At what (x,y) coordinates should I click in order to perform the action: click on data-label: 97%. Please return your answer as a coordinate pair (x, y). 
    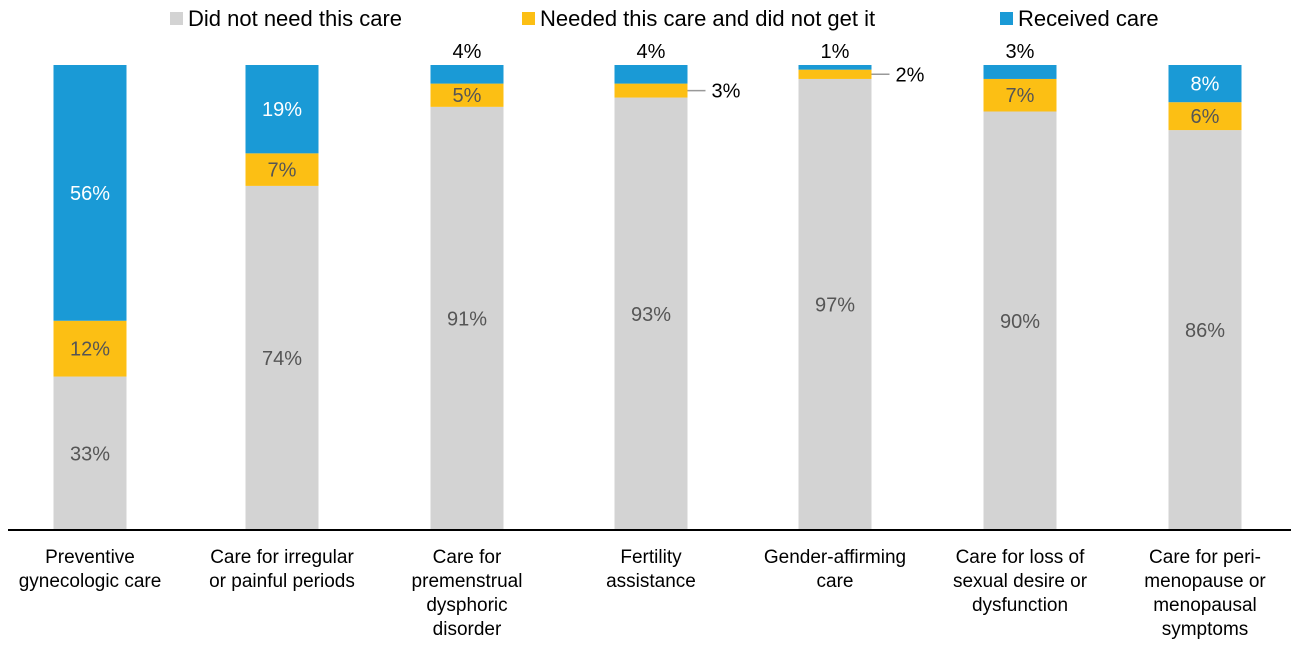
    Looking at the image, I should click on (835, 305).